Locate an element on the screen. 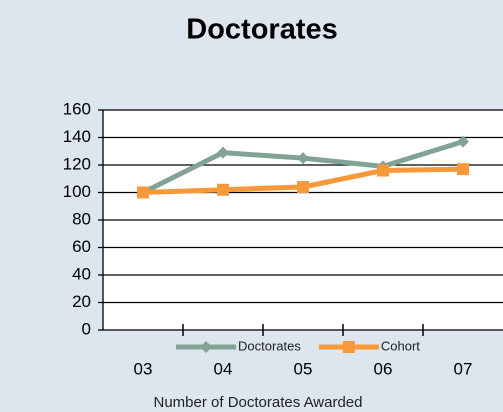 The height and width of the screenshot is (412, 503). y-tick-label: 100 is located at coordinates (77, 191).